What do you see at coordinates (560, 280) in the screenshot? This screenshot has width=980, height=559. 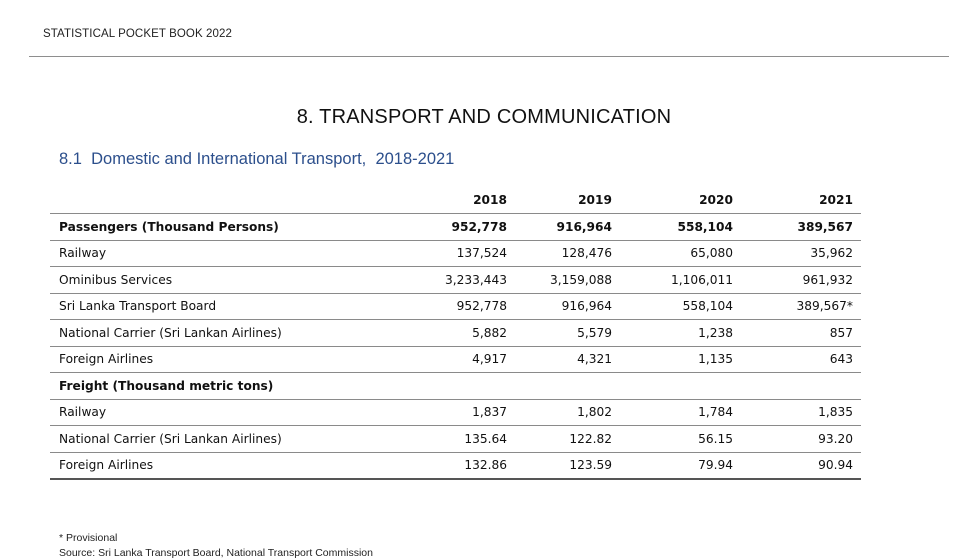 I see `cell-value: 3,159,088` at bounding box center [560, 280].